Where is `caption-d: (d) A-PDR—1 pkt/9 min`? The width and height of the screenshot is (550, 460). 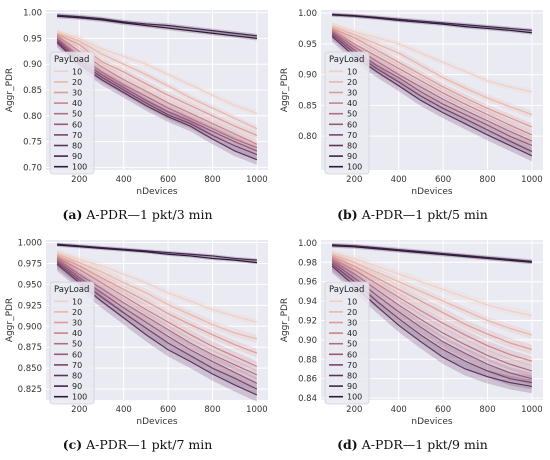
caption-d: (d) A-PDR—1 pkt/9 min is located at coordinates (412, 444).